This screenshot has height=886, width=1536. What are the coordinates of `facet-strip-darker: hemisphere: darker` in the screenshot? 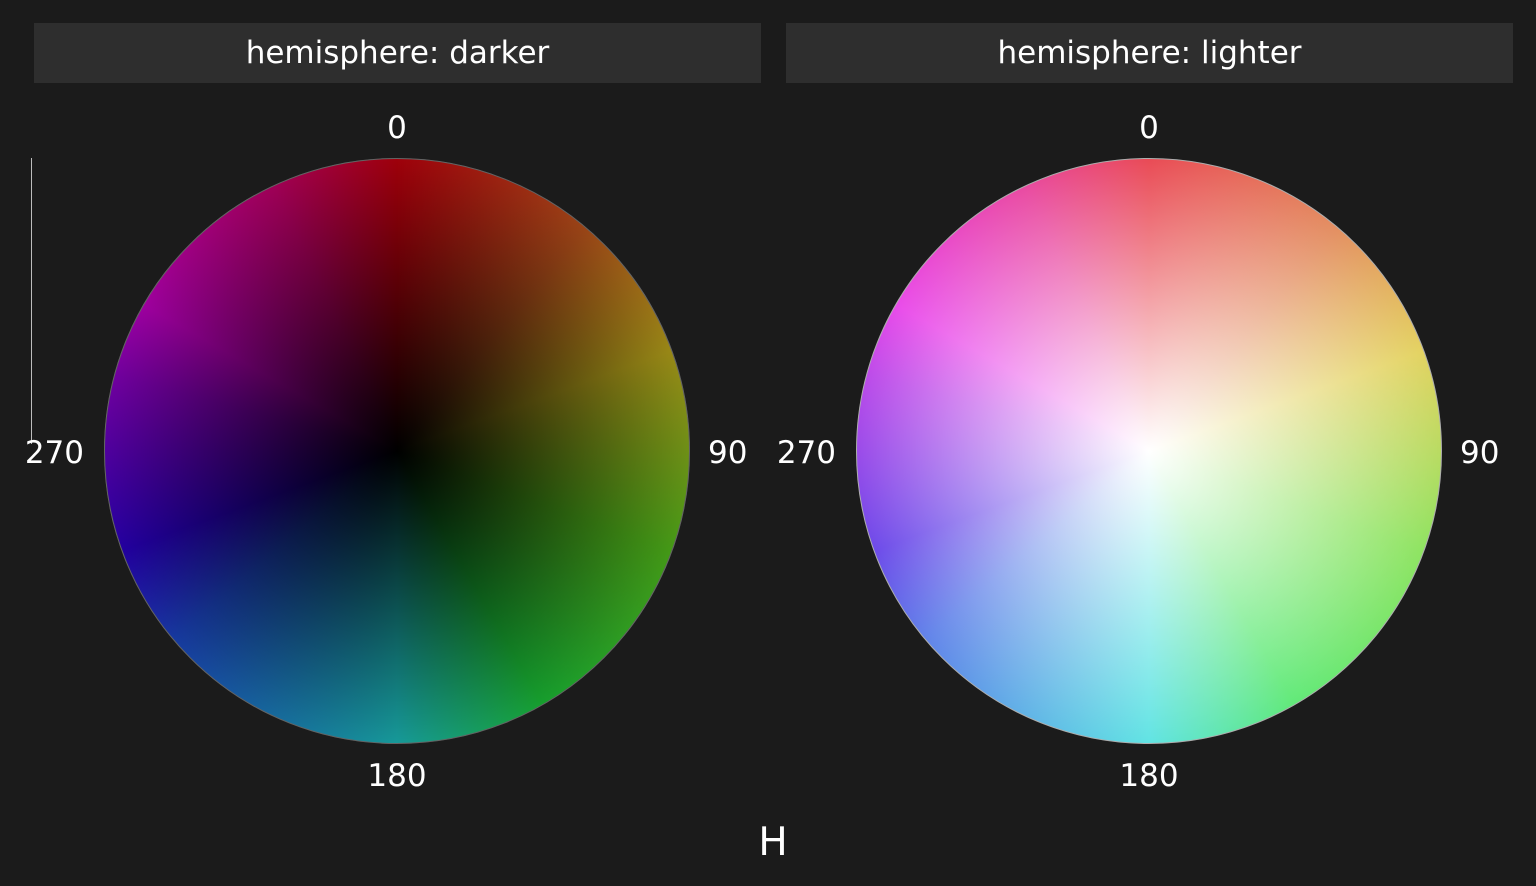 It's located at (397, 53).